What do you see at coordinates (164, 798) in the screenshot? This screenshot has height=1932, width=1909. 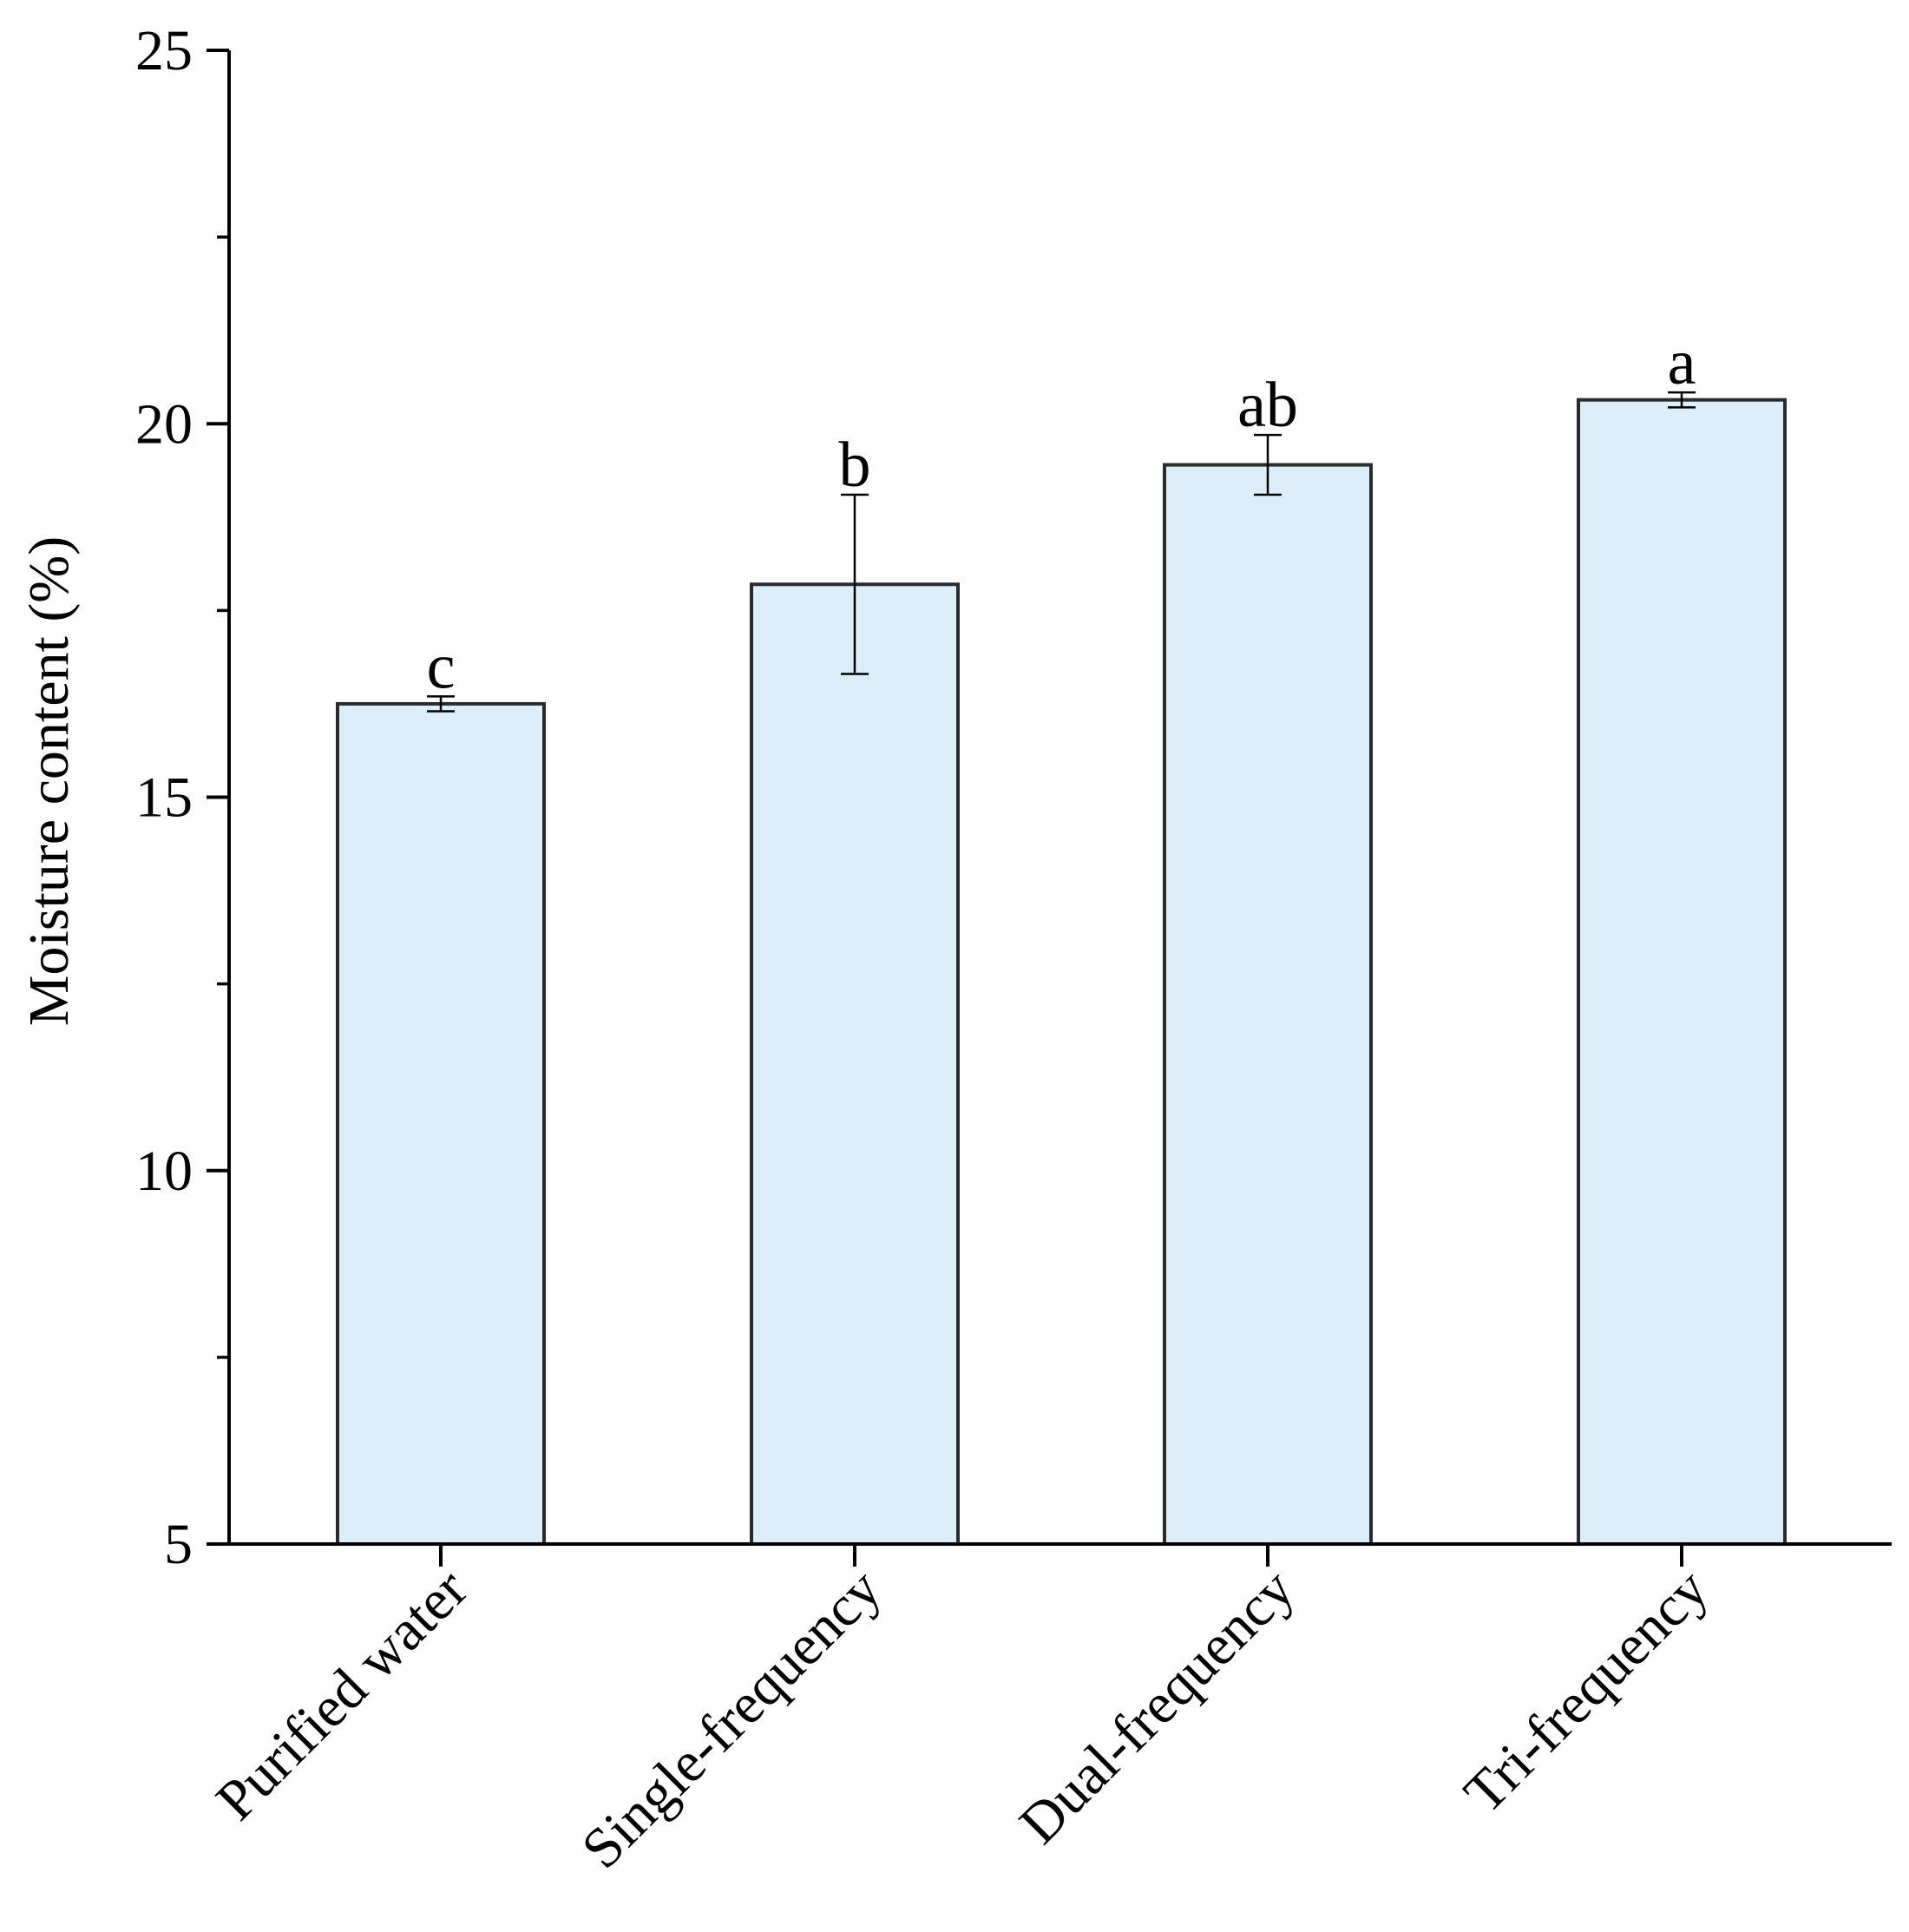 I see `y-tick-label-2: 15` at bounding box center [164, 798].